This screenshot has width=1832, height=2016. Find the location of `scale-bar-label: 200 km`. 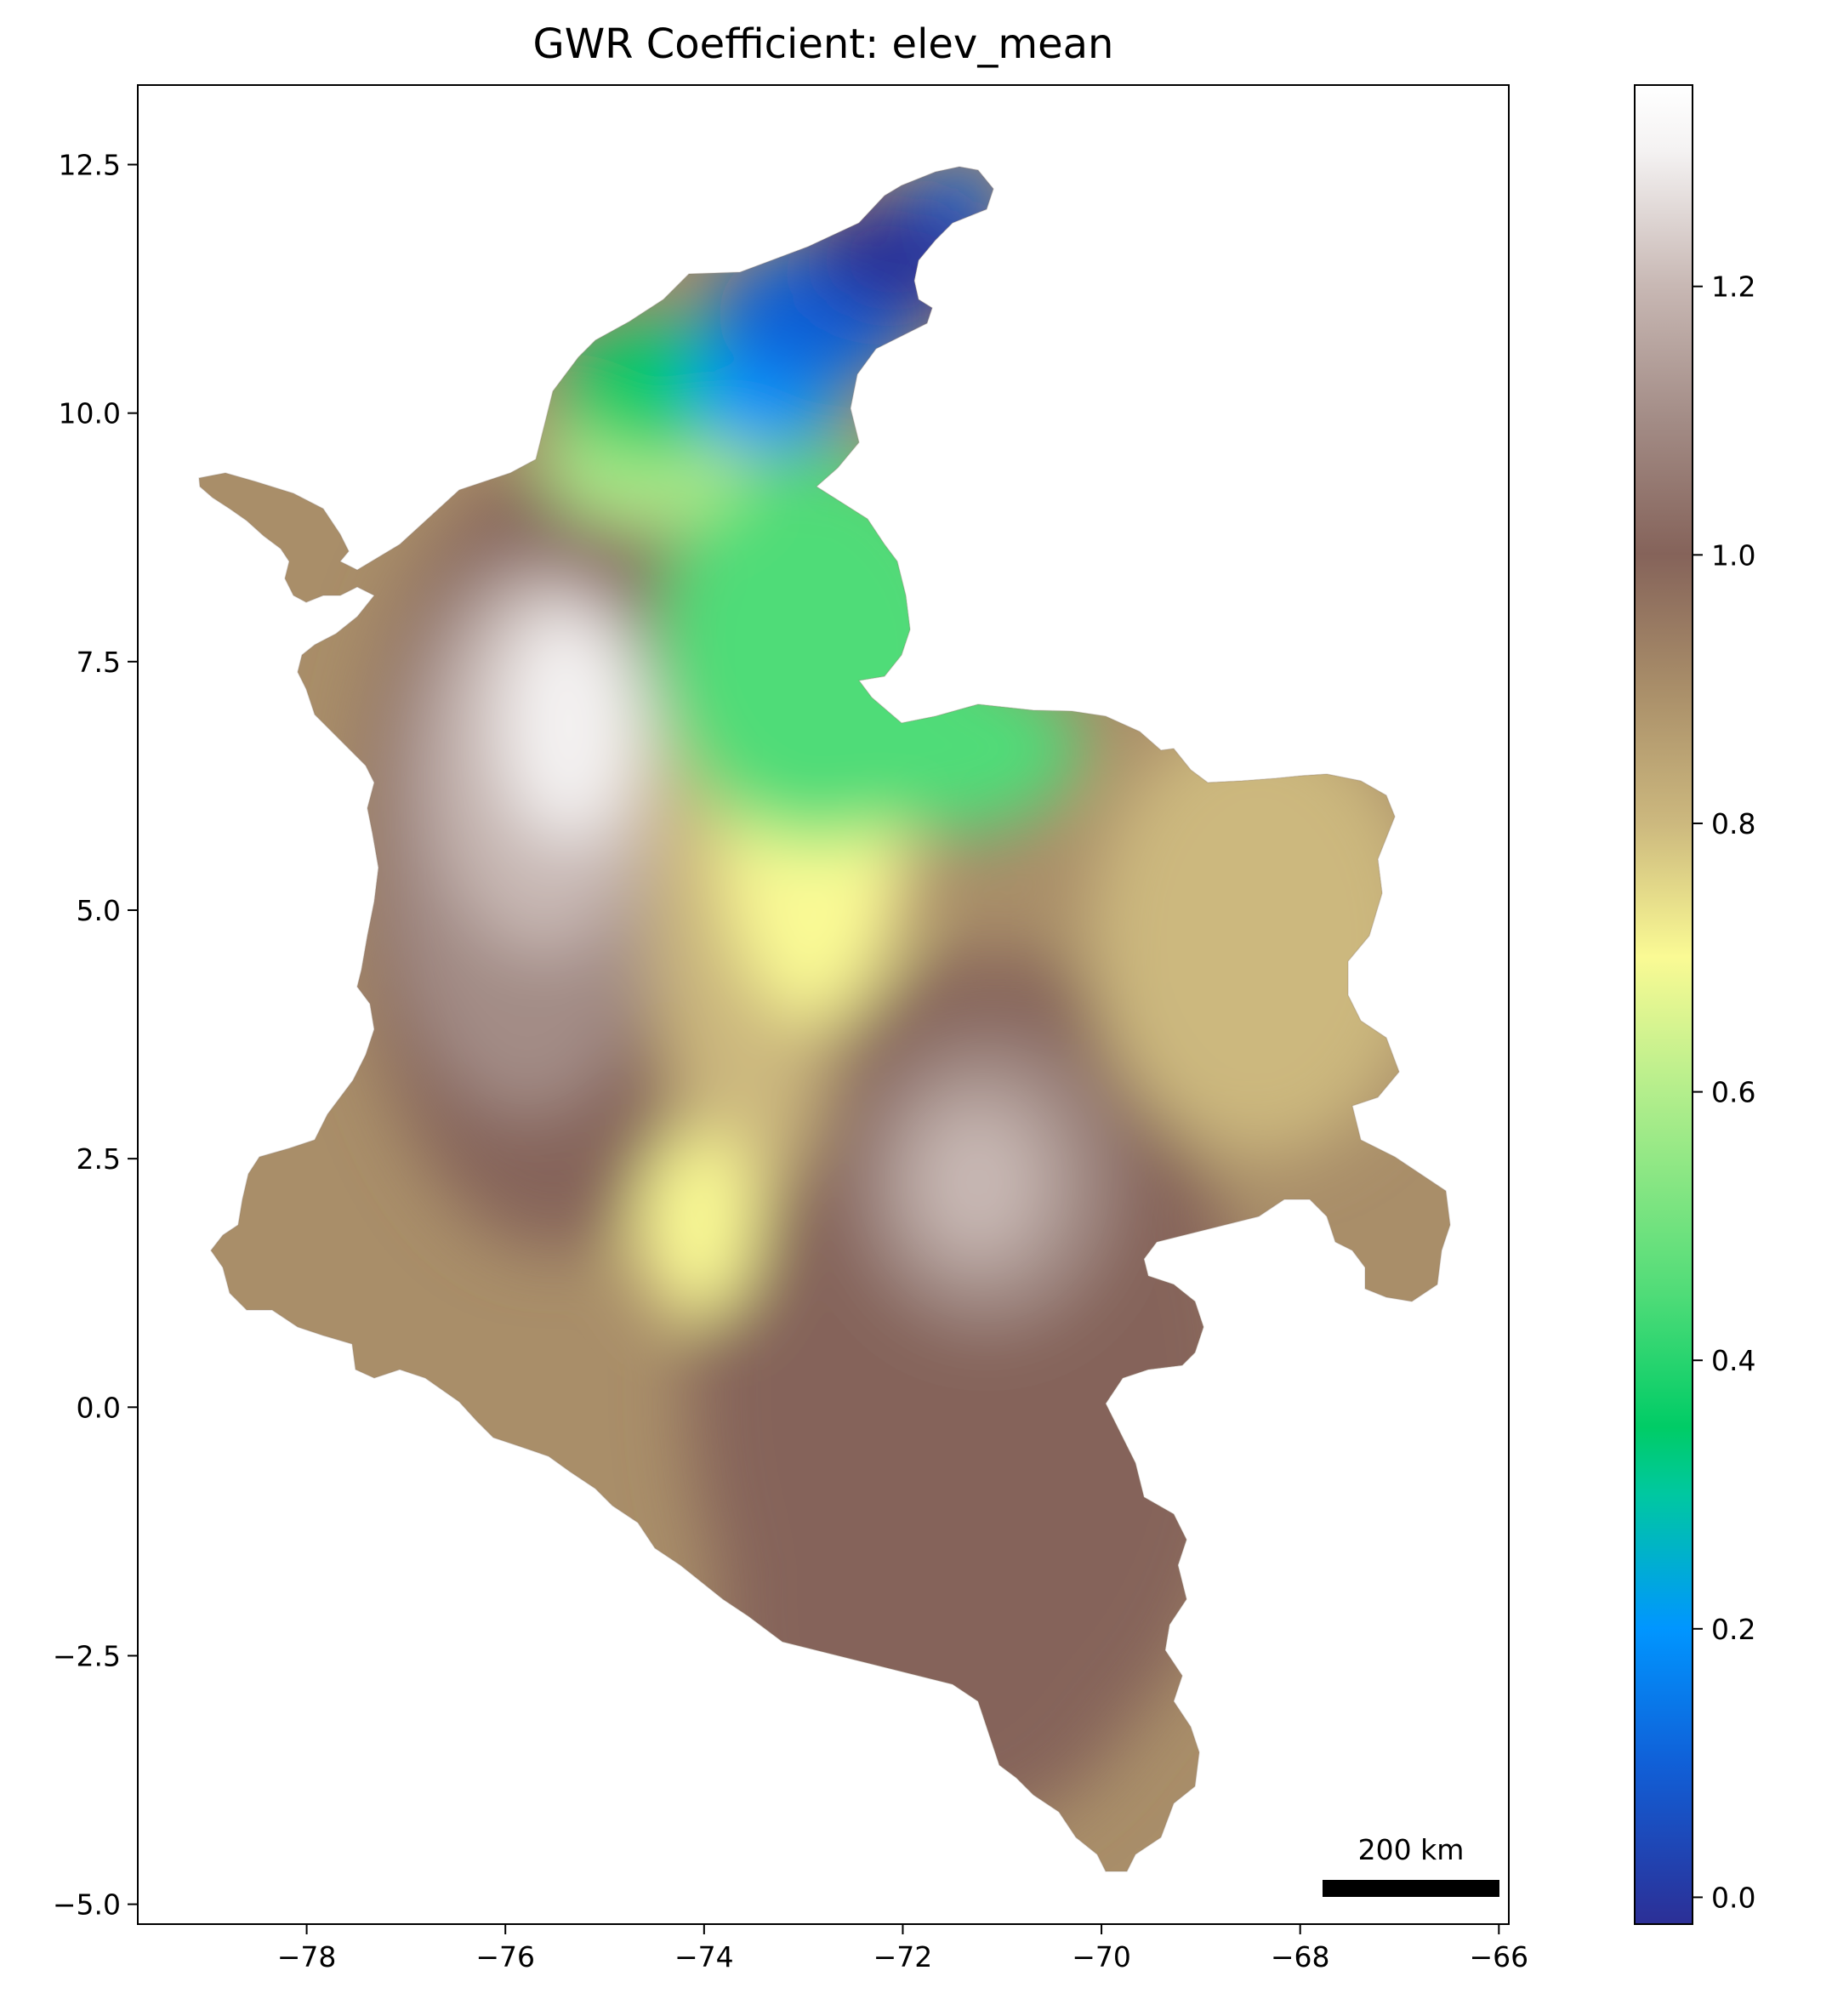

scale-bar-label: 200 km is located at coordinates (1411, 1850).